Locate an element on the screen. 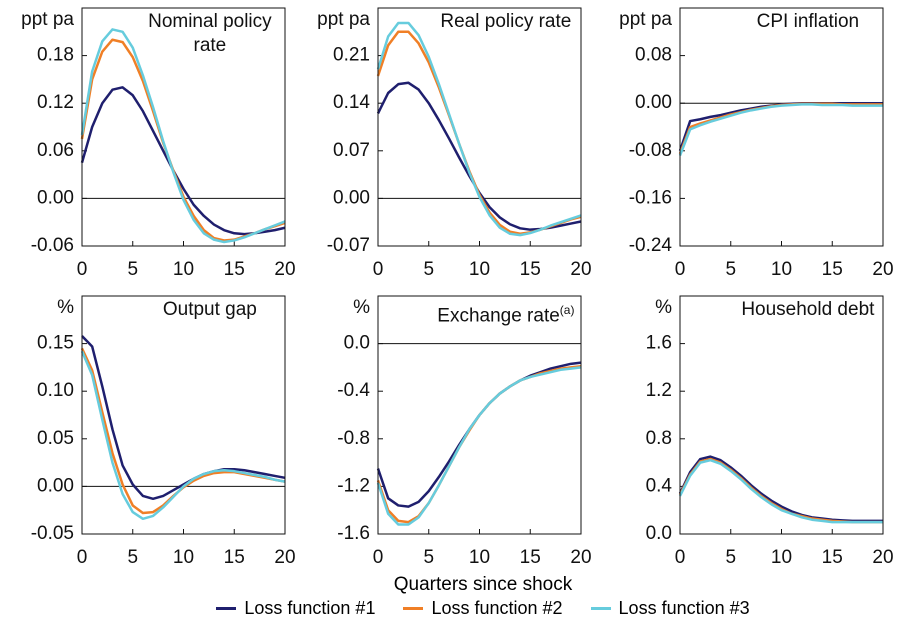 This screenshot has height=626, width=902. legend-label: Loss function #1 is located at coordinates (310, 608).